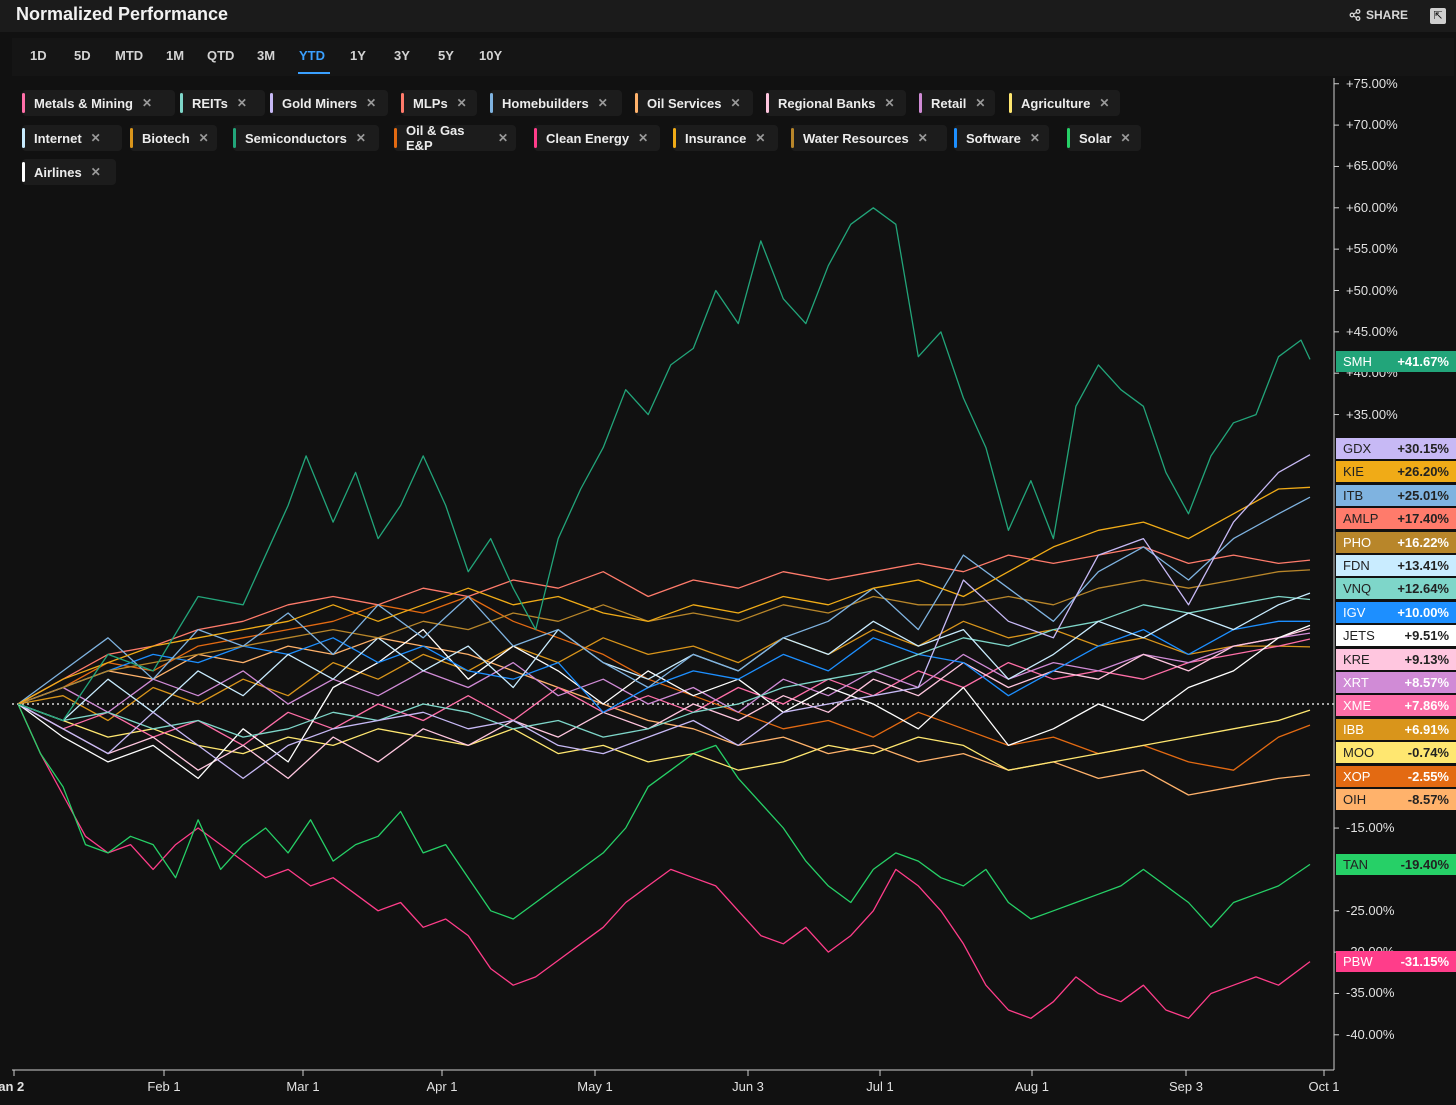  I want to click on series-line-xop, so click(664, 683).